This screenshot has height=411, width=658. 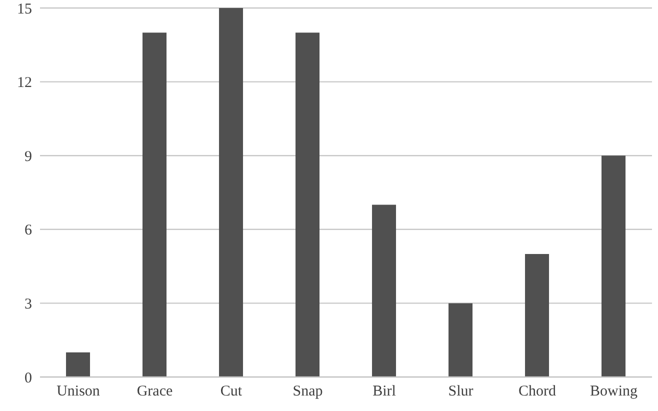 I want to click on y-tick-label: 6, so click(x=28, y=230).